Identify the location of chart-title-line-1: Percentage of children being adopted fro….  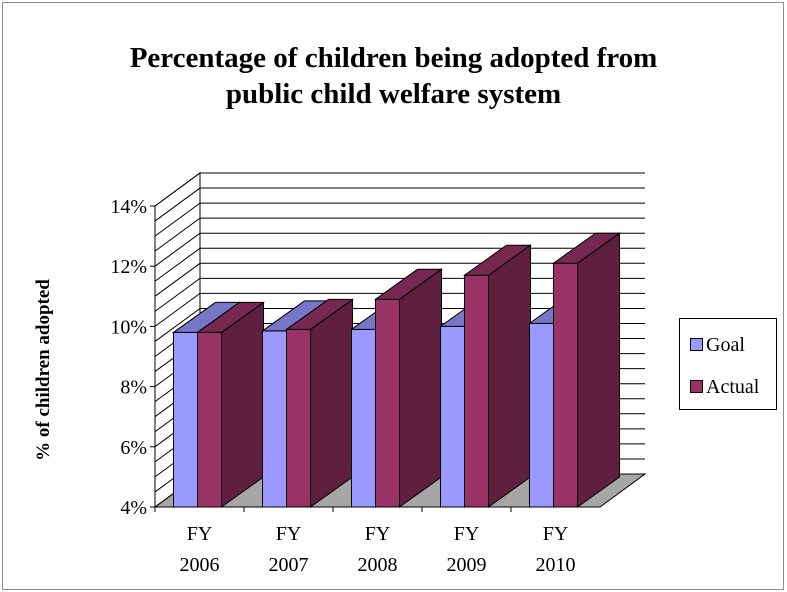
(393, 58).